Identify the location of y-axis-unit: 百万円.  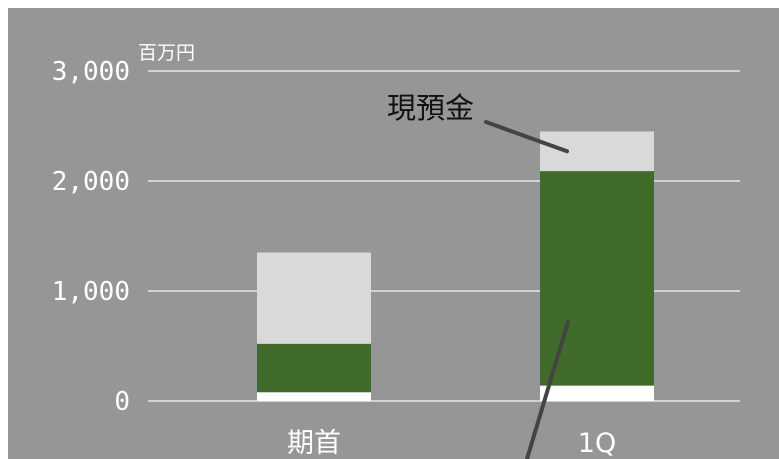
(166, 53).